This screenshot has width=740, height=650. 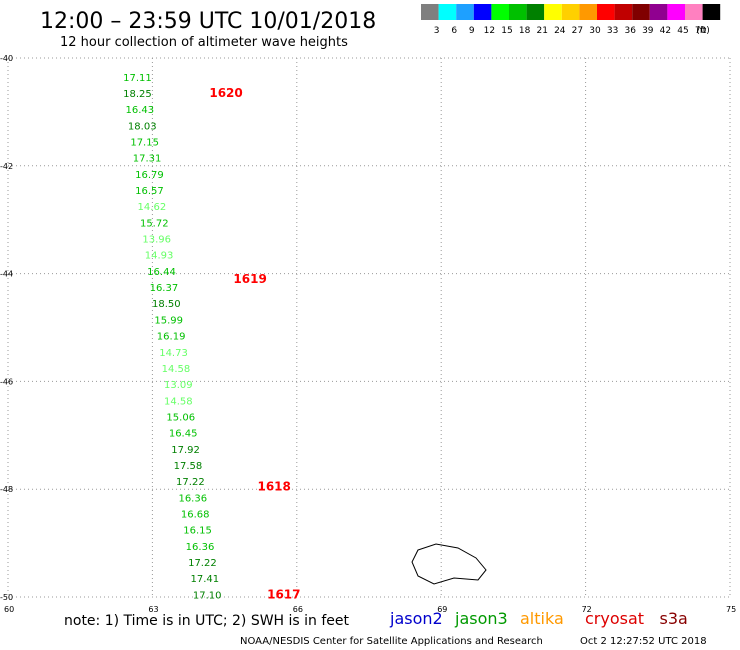 I want to click on y-tick-label: -50, so click(x=6, y=597).